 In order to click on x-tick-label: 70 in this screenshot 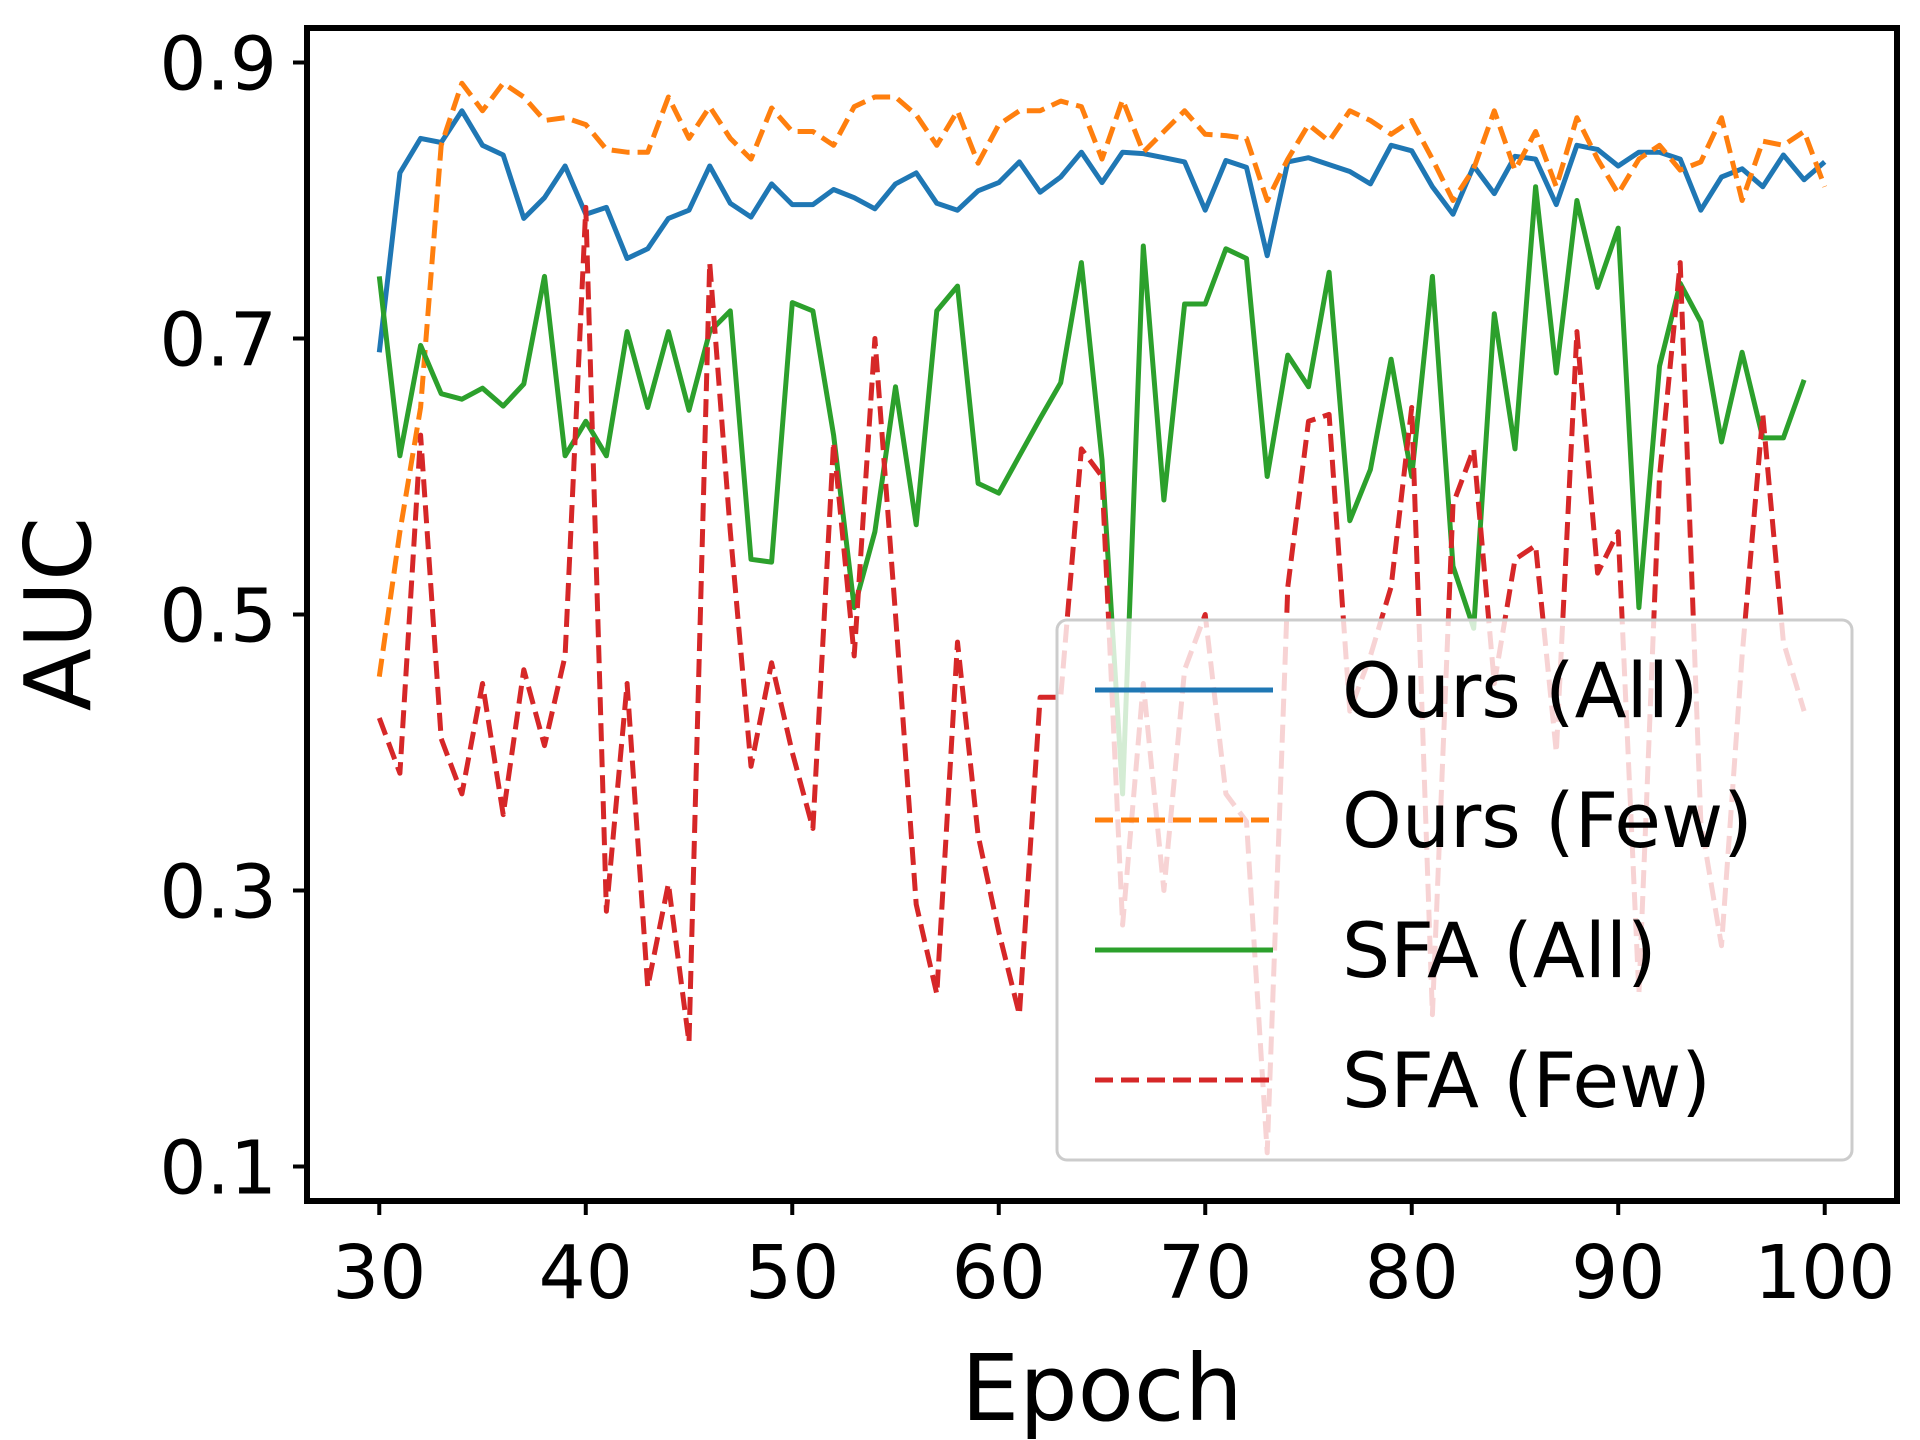, I will do `click(1205, 1273)`.